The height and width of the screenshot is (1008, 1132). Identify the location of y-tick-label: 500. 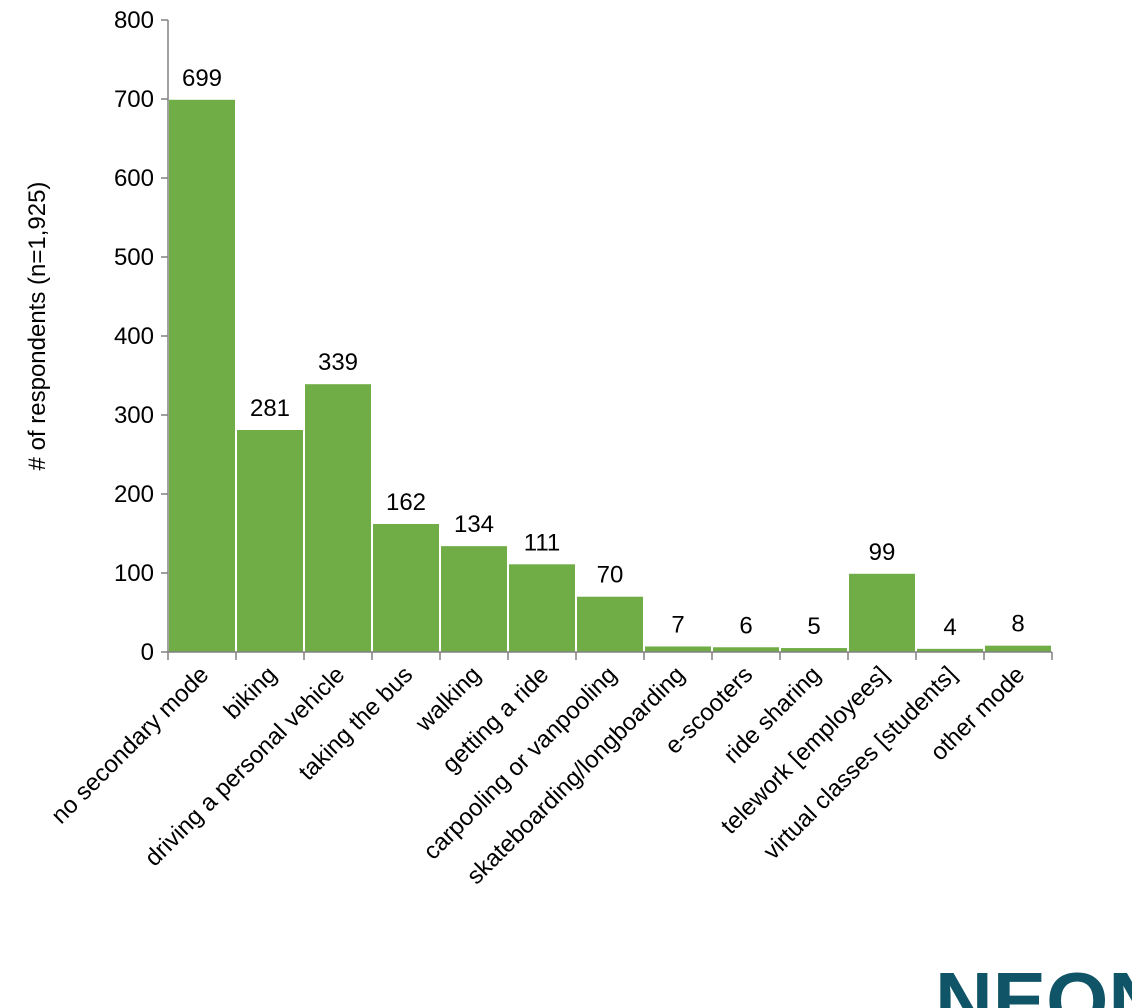
(134, 257).